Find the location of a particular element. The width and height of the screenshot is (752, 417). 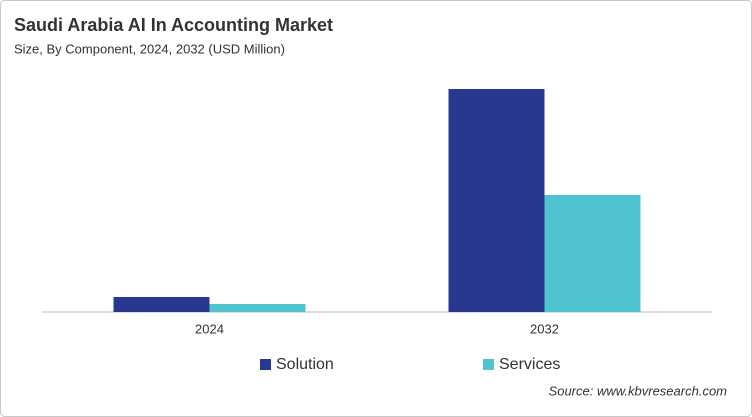

legend-label: Services is located at coordinates (529, 364).